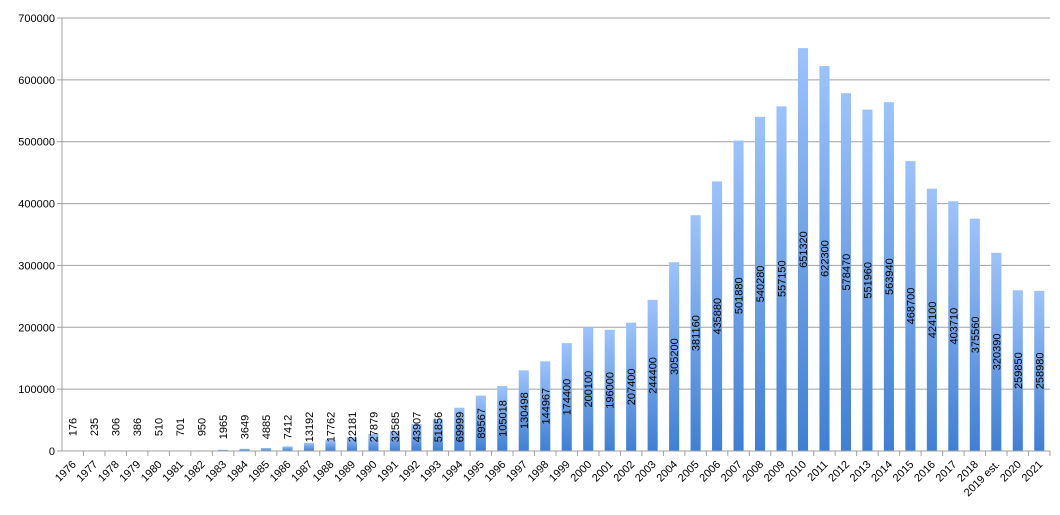 The height and width of the screenshot is (515, 1060). Describe the element at coordinates (732, 472) in the screenshot. I see `x-tick-label: 2007` at that location.